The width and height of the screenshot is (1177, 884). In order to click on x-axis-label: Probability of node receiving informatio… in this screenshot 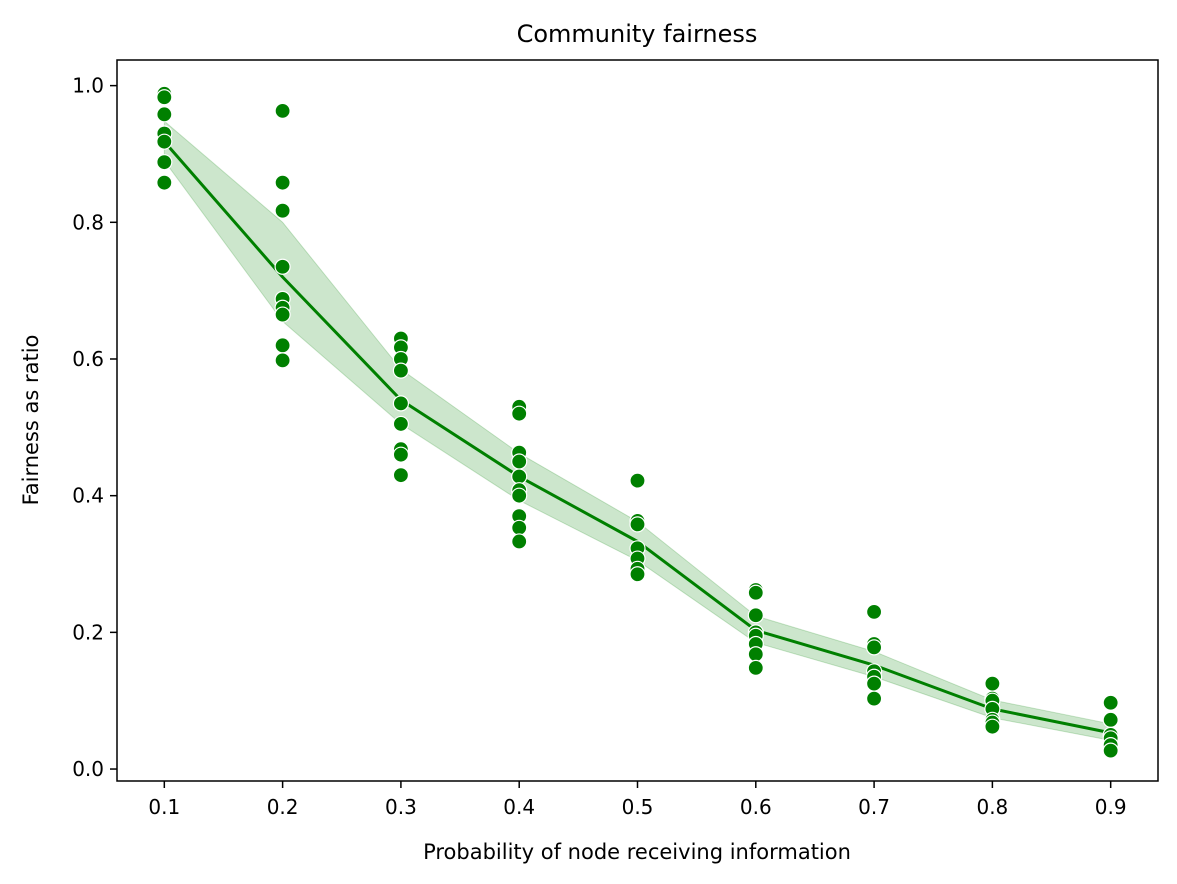, I will do `click(637, 852)`.